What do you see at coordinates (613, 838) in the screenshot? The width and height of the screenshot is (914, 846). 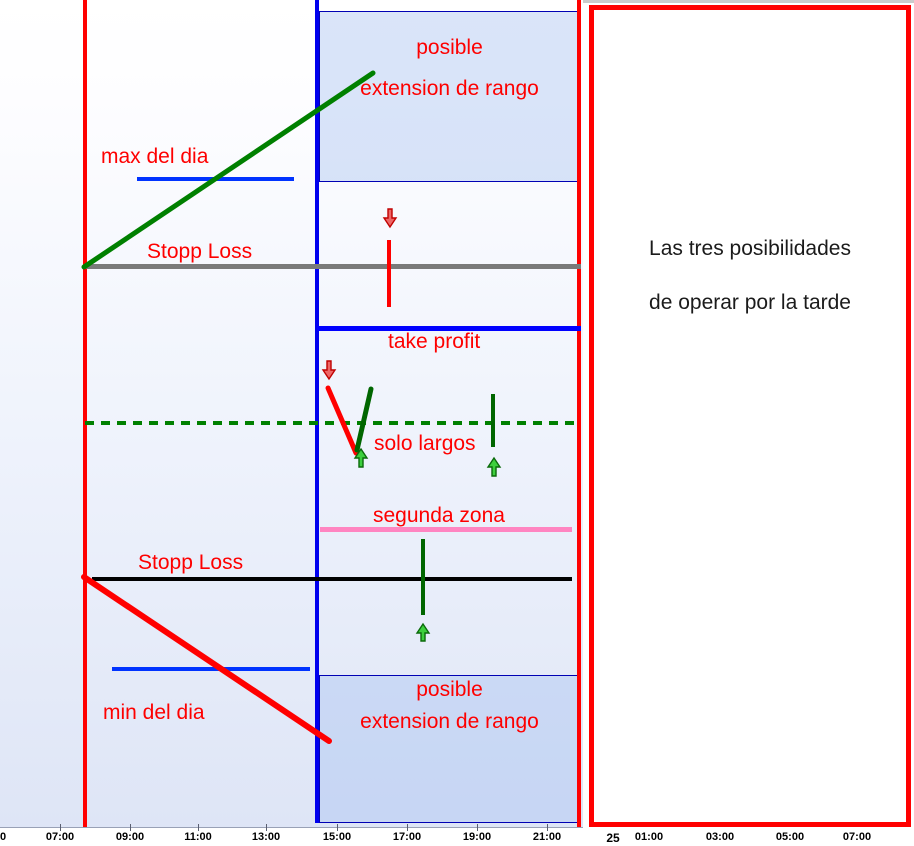 I see `time-axis-label: 25` at bounding box center [613, 838].